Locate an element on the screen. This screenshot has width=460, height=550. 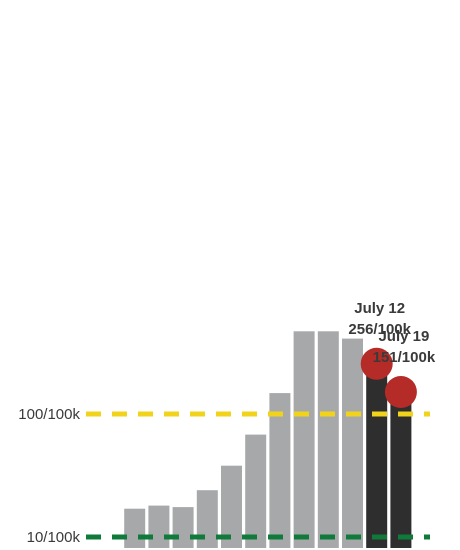
reference-label-100: 100/100k is located at coordinates (49, 414).